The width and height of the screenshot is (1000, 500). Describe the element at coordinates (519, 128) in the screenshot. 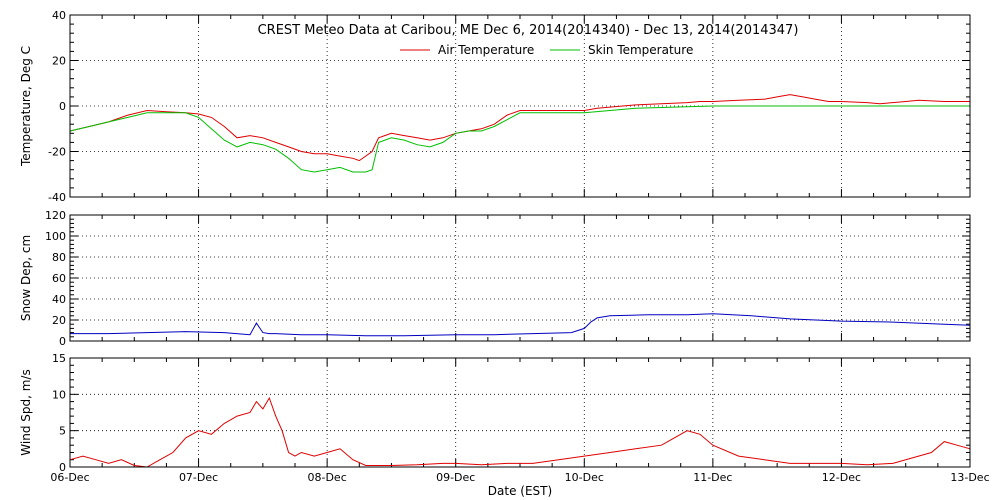

I see `series-line-air-temperature` at that location.